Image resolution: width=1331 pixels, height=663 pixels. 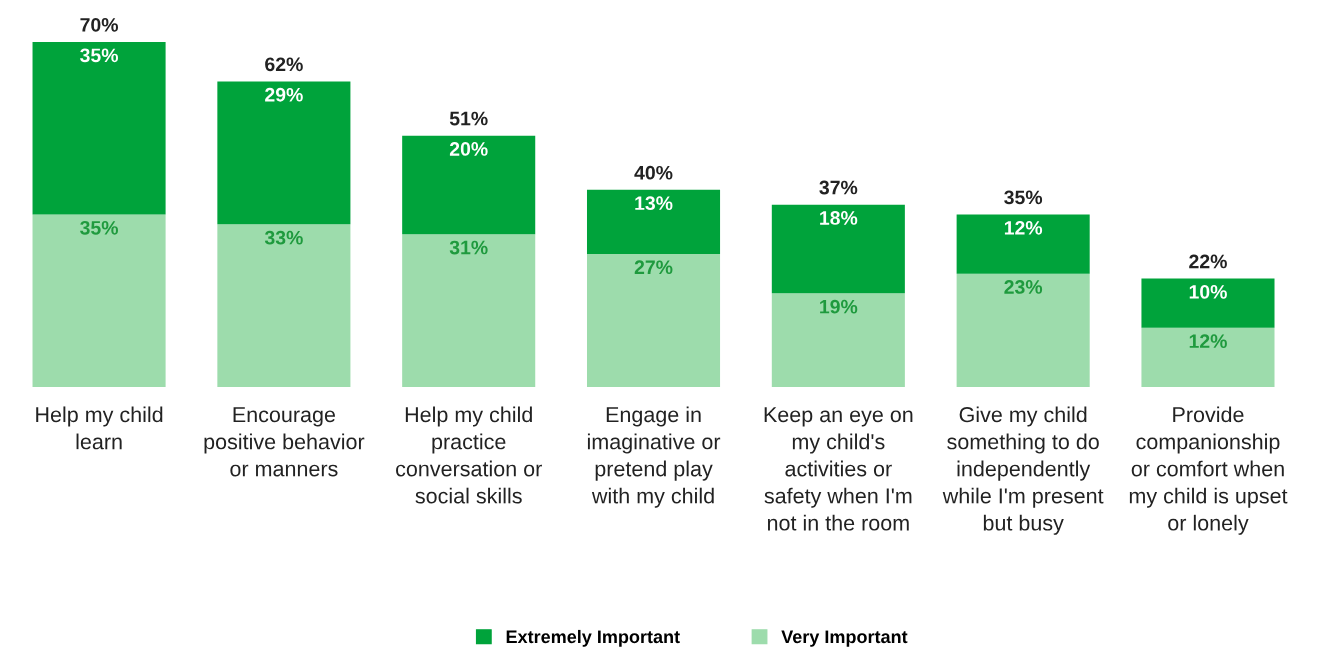 What do you see at coordinates (1208, 292) in the screenshot?
I see `data-label: 10%` at bounding box center [1208, 292].